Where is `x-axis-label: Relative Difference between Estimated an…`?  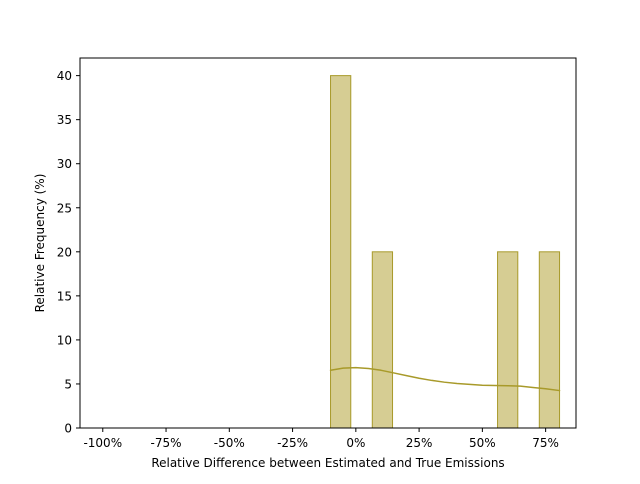
x-axis-label: Relative Difference between Estimated an… is located at coordinates (327, 463).